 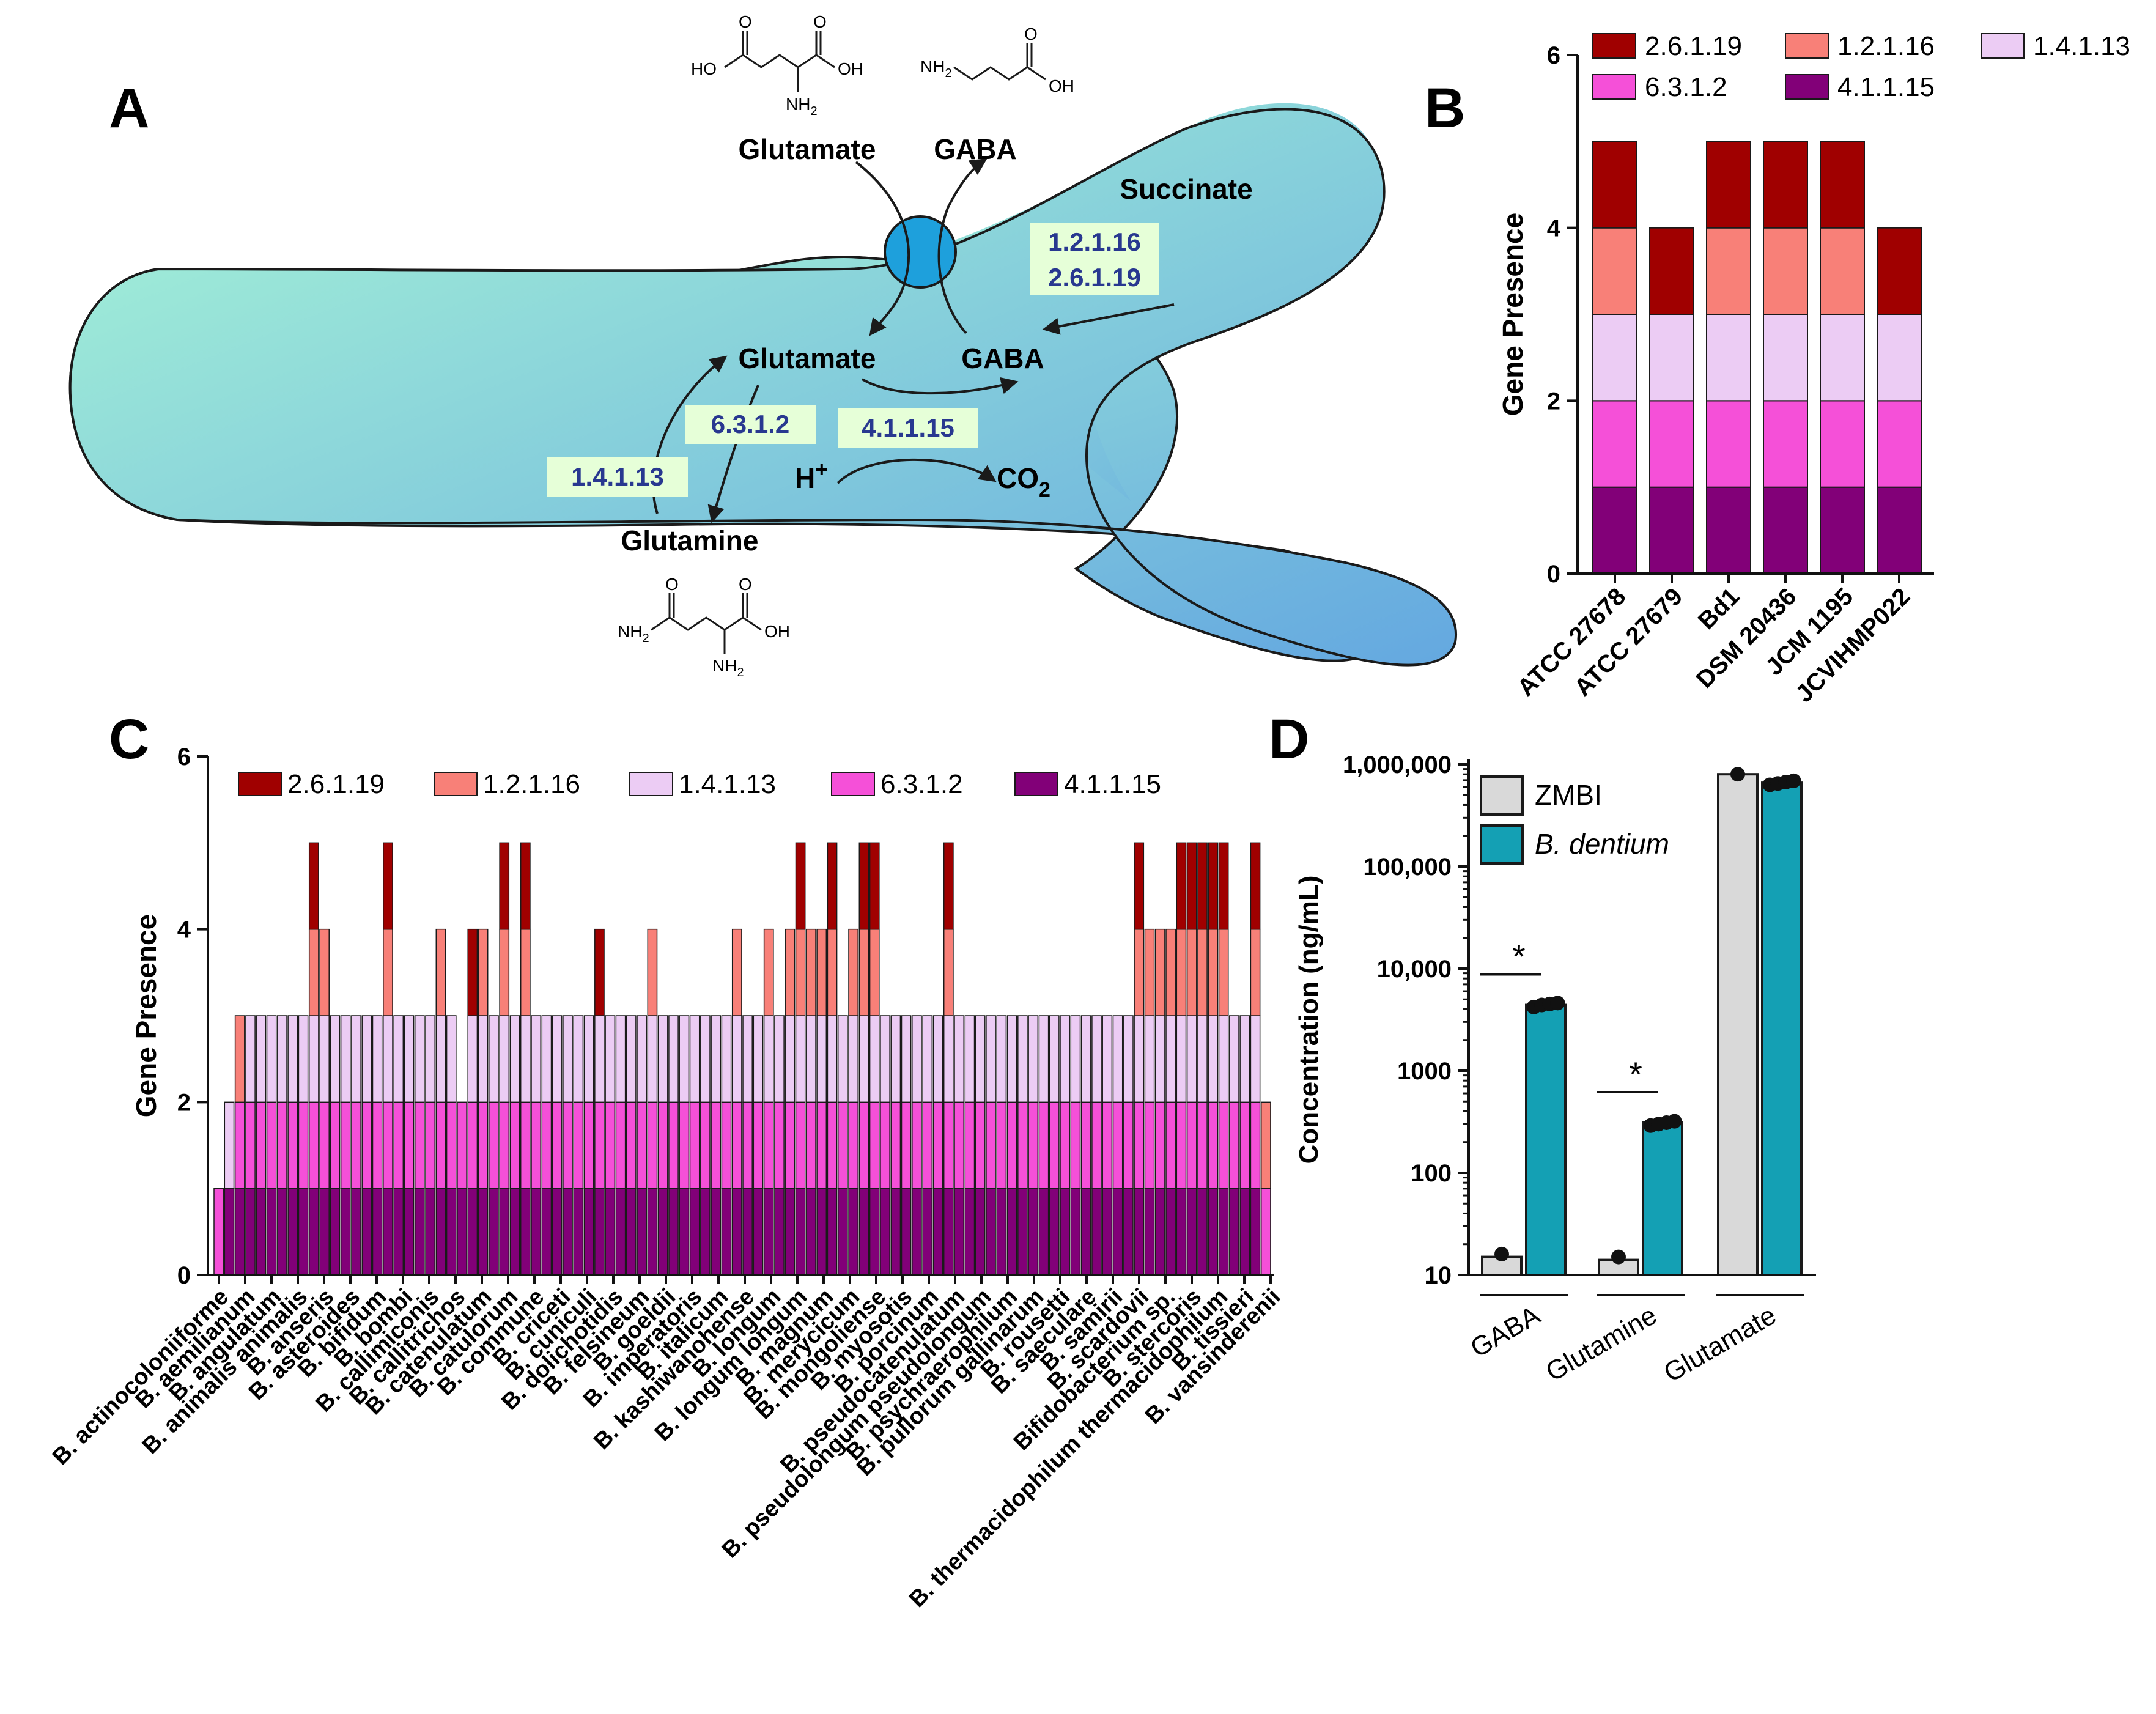 I want to click on enzyme-box-succinate, so click(x=1094, y=259).